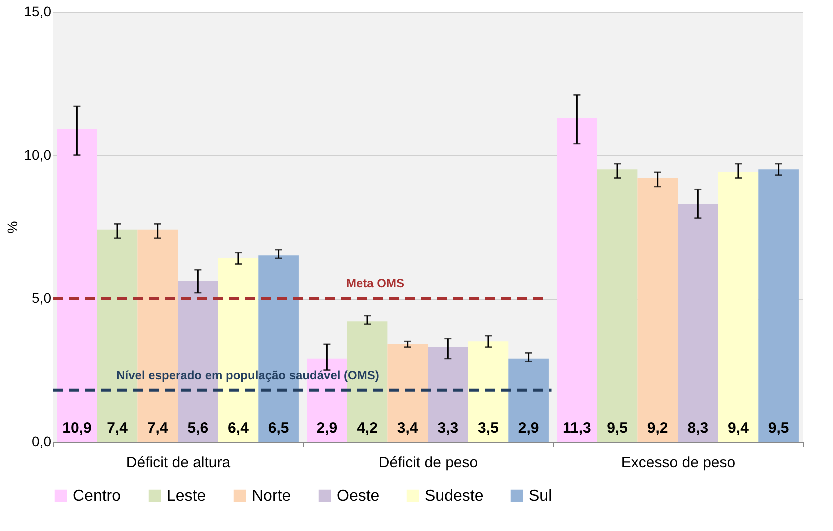 The height and width of the screenshot is (531, 833). I want to click on x-tick-label: Déficit de altura, so click(179, 463).